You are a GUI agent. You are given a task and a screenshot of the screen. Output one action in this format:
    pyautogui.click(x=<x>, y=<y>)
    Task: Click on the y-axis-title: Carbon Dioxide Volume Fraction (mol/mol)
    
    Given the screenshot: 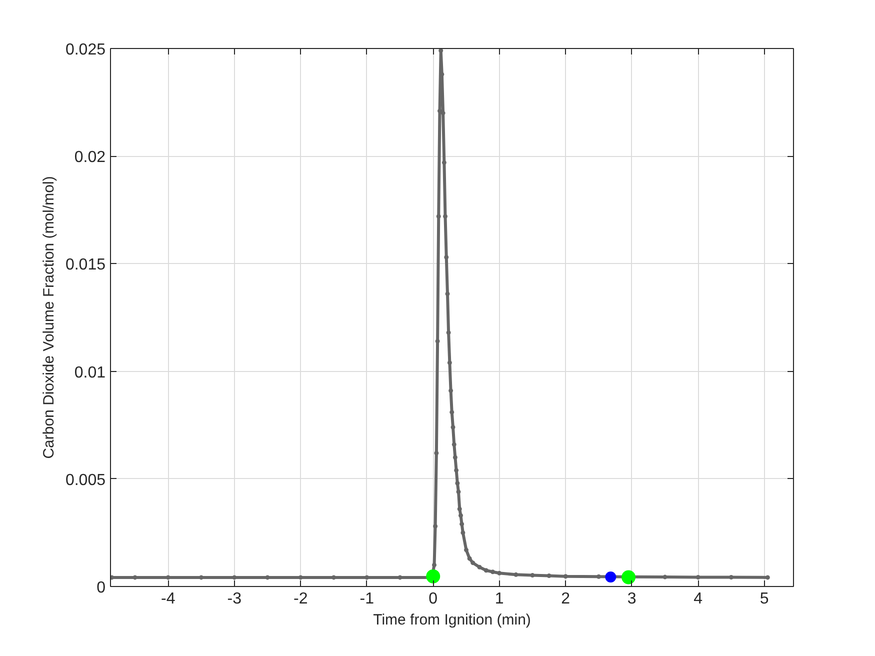 What is the action you would take?
    pyautogui.click(x=49, y=317)
    